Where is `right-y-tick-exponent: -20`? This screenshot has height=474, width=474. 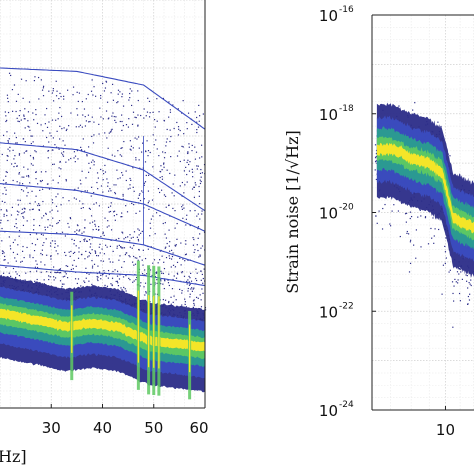
right-y-tick-exponent: -20 is located at coordinates (346, 208).